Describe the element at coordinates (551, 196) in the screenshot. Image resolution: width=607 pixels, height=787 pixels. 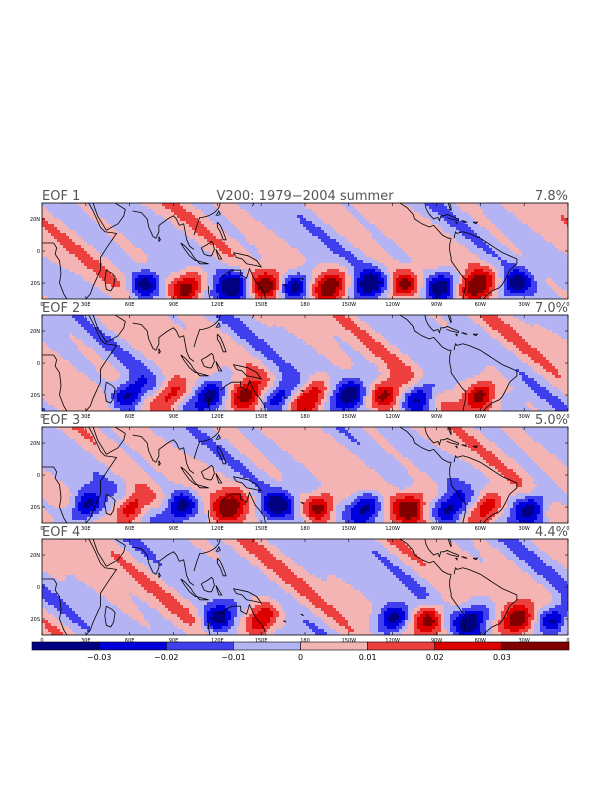
I see `variance-text: 7.8%` at that location.